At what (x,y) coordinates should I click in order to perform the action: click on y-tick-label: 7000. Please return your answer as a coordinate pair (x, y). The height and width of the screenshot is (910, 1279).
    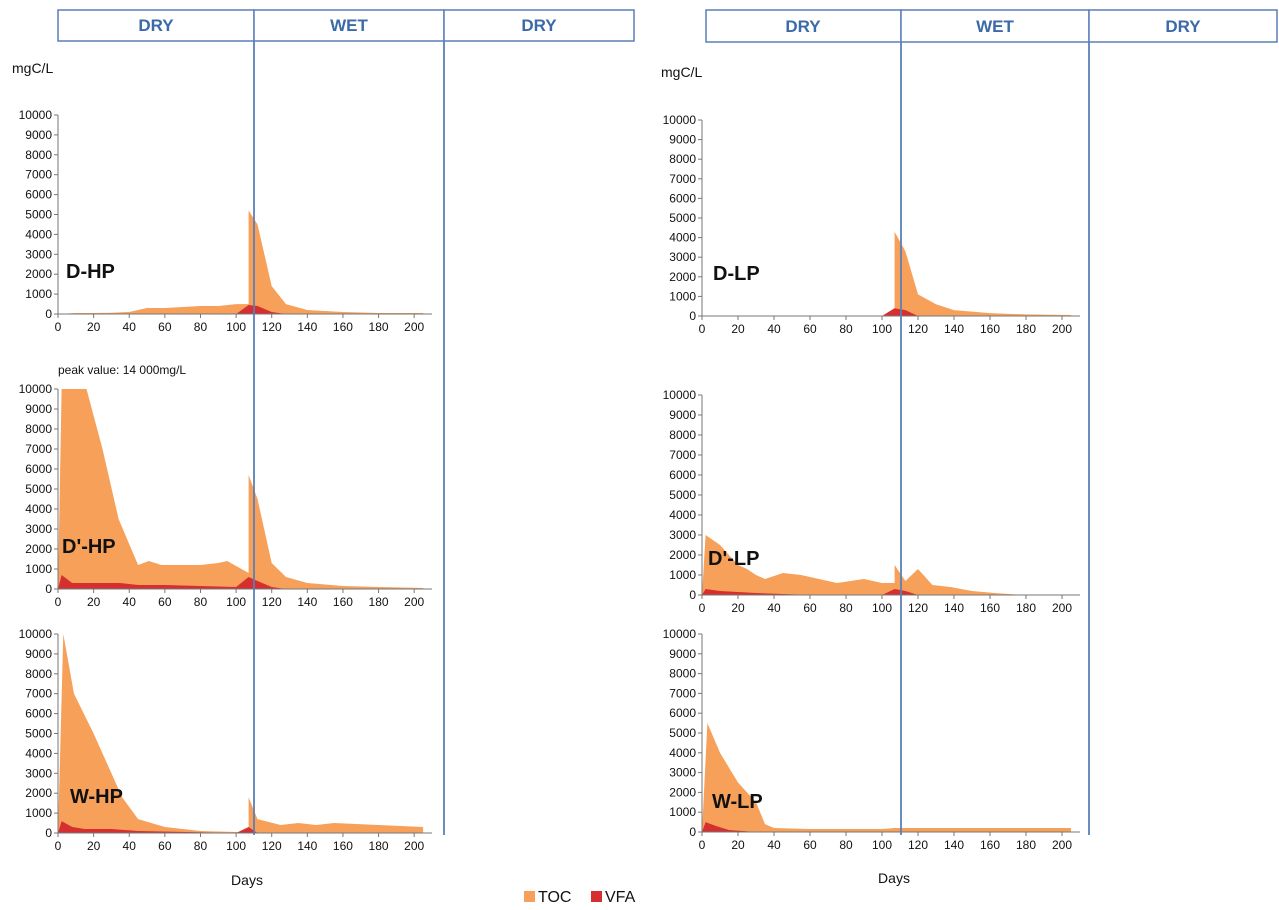
    Looking at the image, I should click on (38, 449).